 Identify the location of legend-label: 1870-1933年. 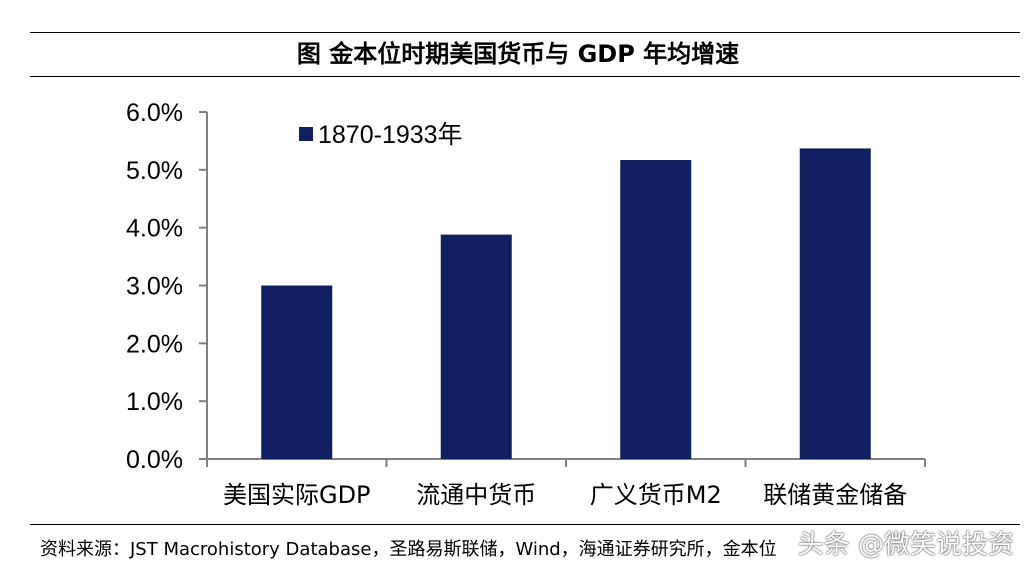
(390, 135).